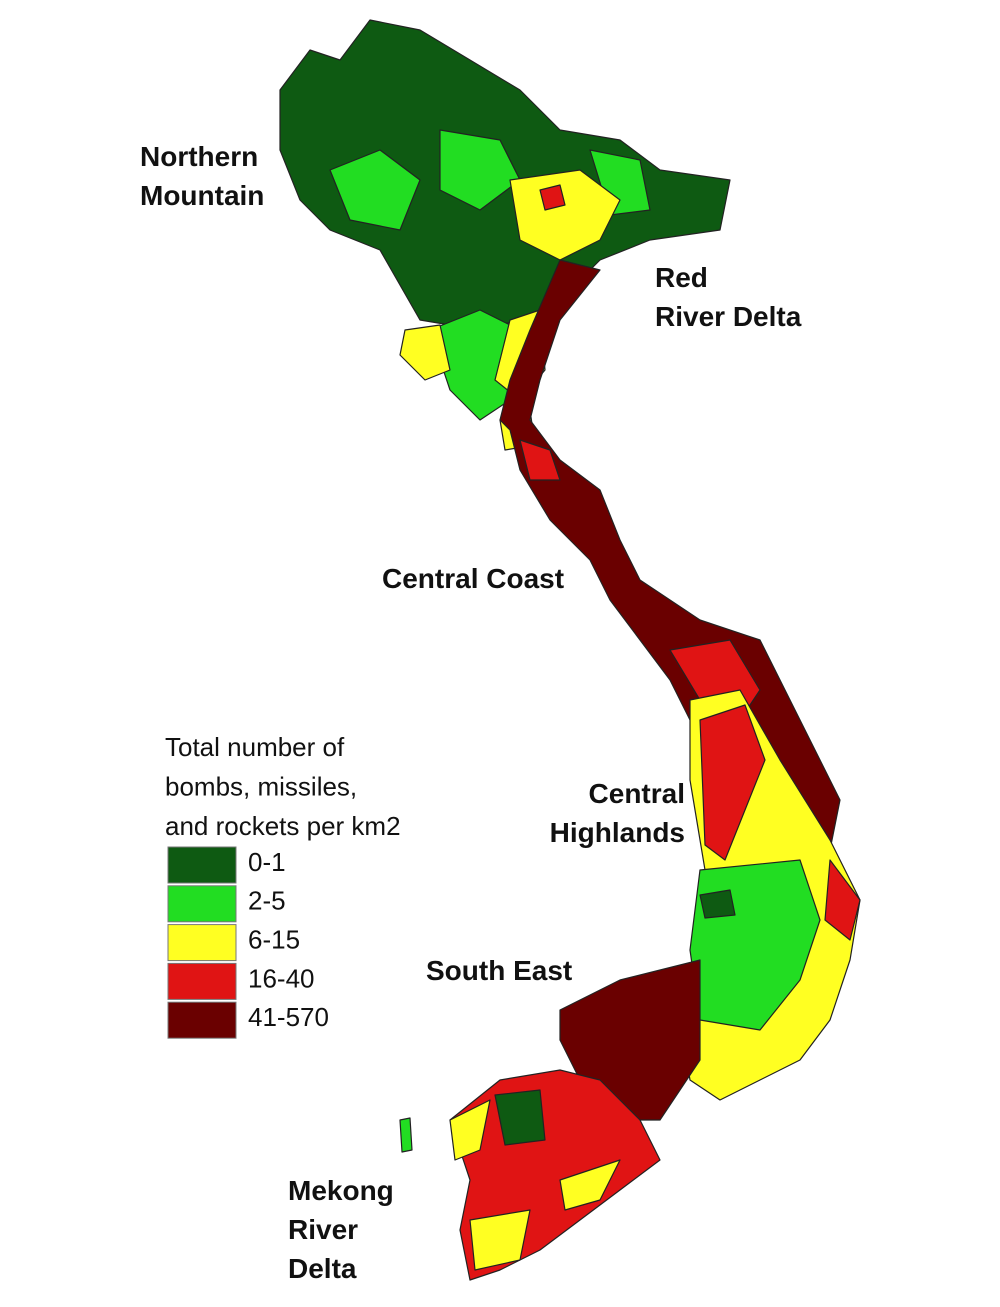 This screenshot has height=1307, width=1000. What do you see at coordinates (617, 832) in the screenshot?
I see `region-label: Highlands` at bounding box center [617, 832].